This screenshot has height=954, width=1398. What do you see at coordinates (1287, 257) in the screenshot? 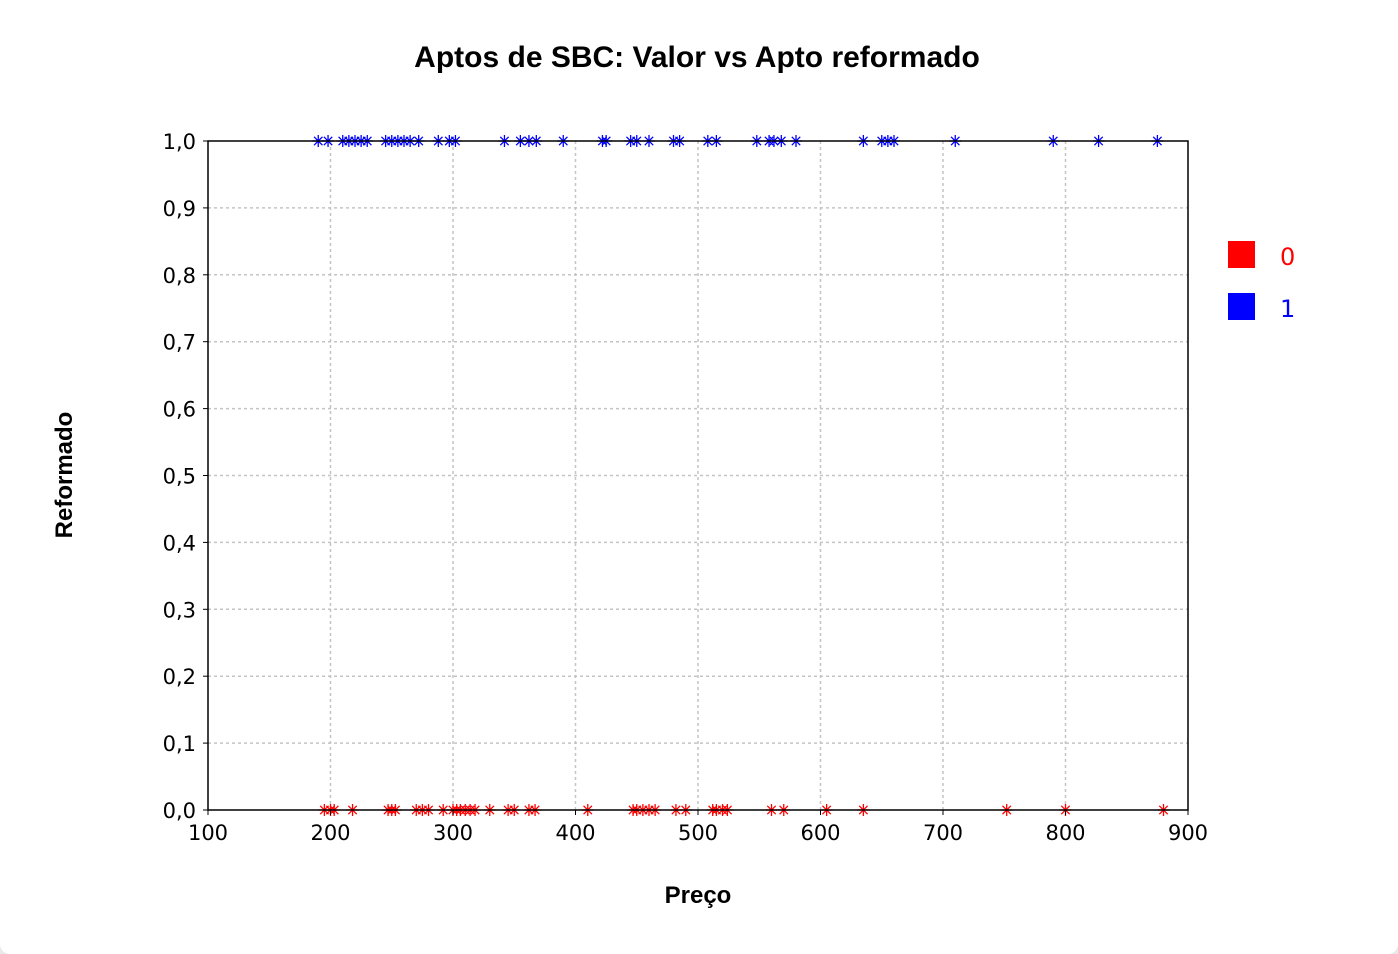
I see `legend-label-0: 0` at bounding box center [1287, 257].